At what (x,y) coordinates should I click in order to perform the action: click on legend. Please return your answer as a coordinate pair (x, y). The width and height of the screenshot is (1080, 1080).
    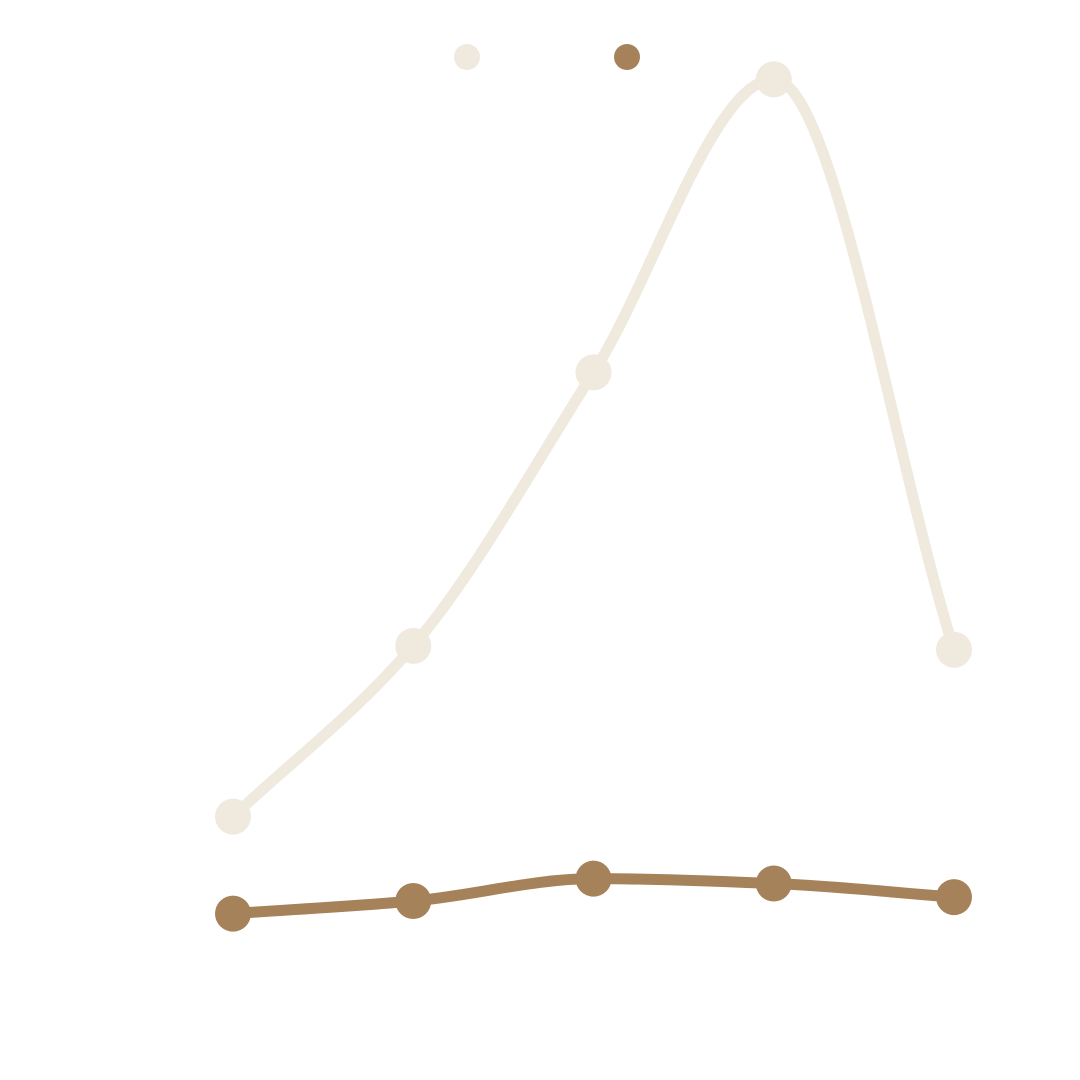
    Looking at the image, I should click on (547, 57).